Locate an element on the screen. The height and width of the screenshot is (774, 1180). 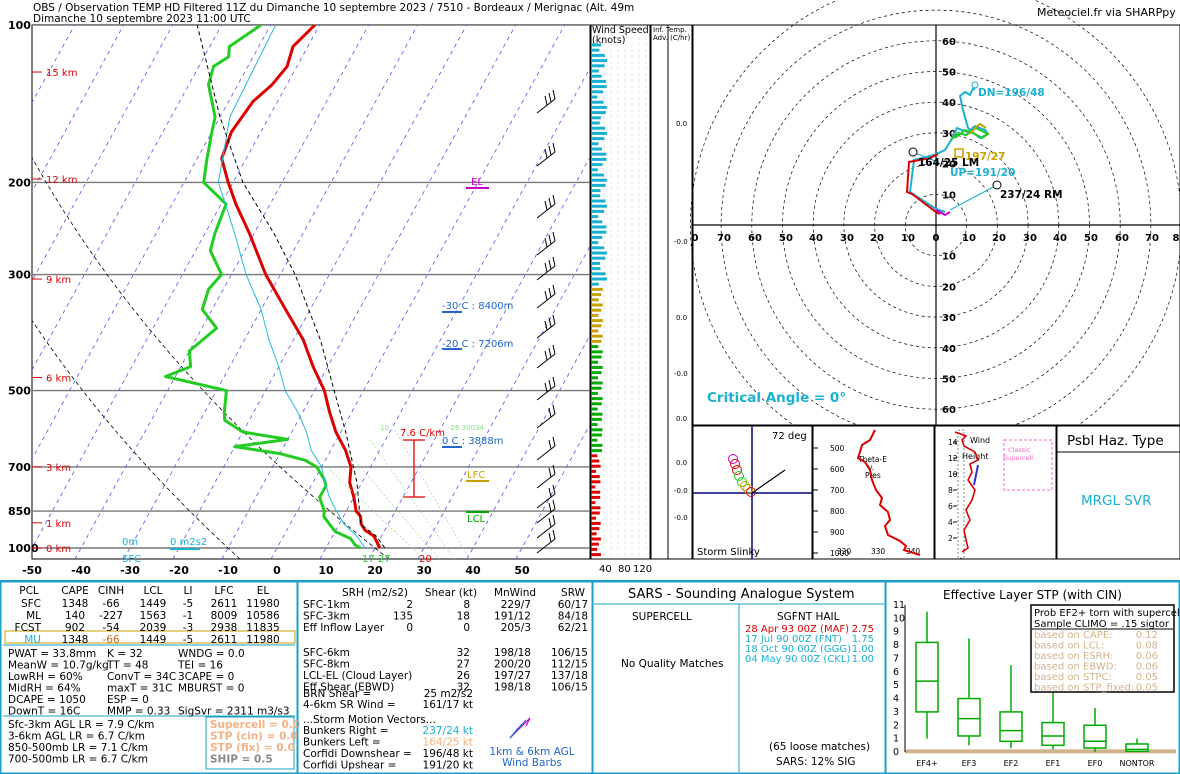
kin-cell: 135 is located at coordinates (403, 617).